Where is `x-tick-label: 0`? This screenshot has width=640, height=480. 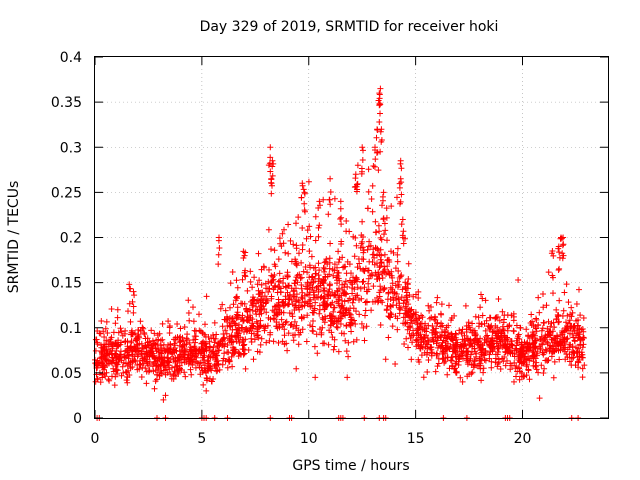 x-tick-label: 0 is located at coordinates (95, 439).